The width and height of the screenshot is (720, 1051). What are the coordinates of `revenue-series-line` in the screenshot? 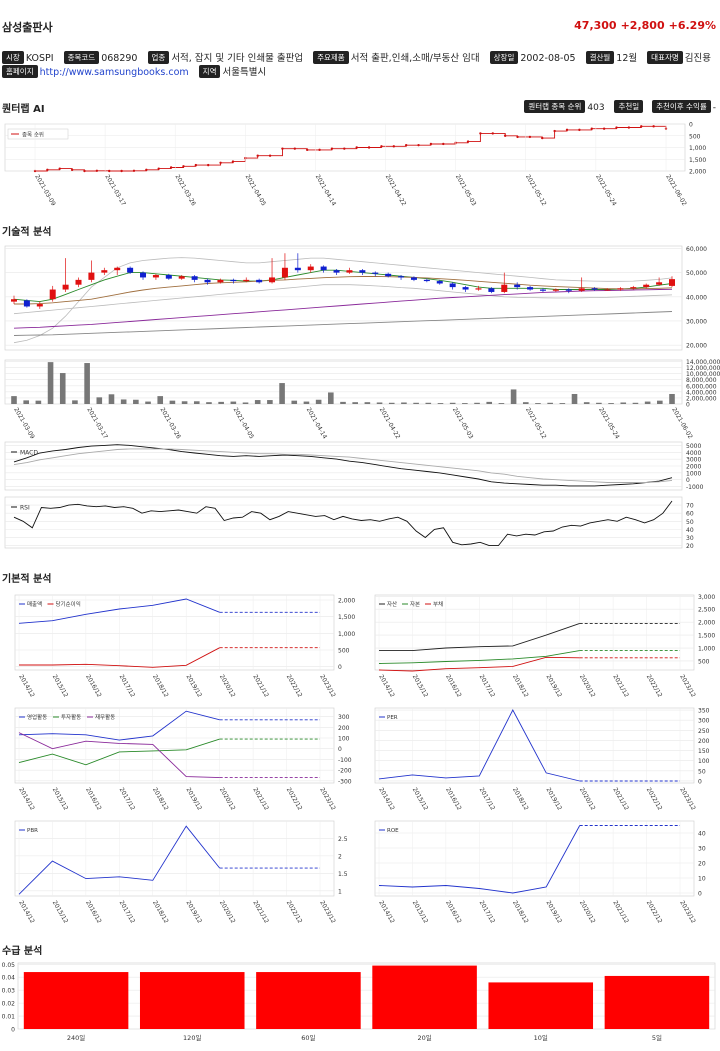 It's located at (119, 657).